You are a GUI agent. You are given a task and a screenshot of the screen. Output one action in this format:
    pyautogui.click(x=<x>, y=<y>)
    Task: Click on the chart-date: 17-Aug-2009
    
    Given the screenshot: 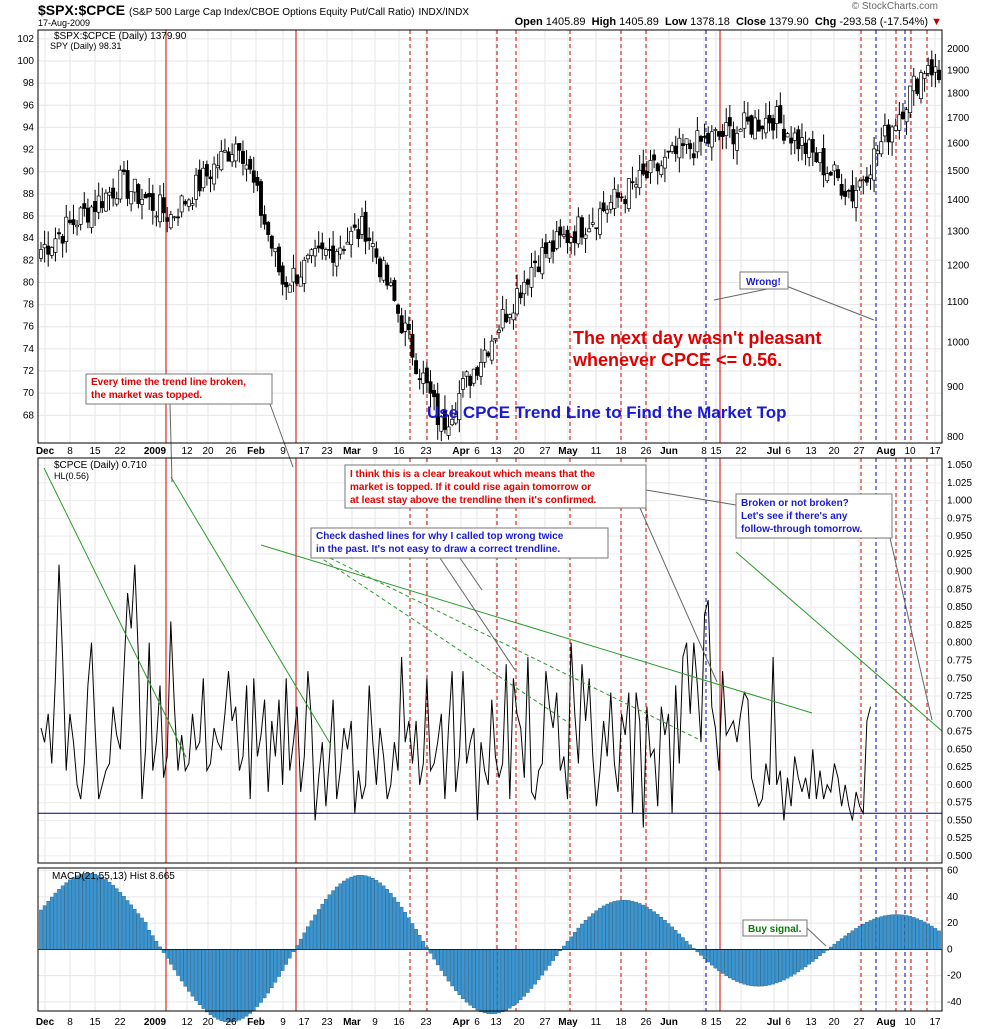 What is the action you would take?
    pyautogui.click(x=64, y=23)
    